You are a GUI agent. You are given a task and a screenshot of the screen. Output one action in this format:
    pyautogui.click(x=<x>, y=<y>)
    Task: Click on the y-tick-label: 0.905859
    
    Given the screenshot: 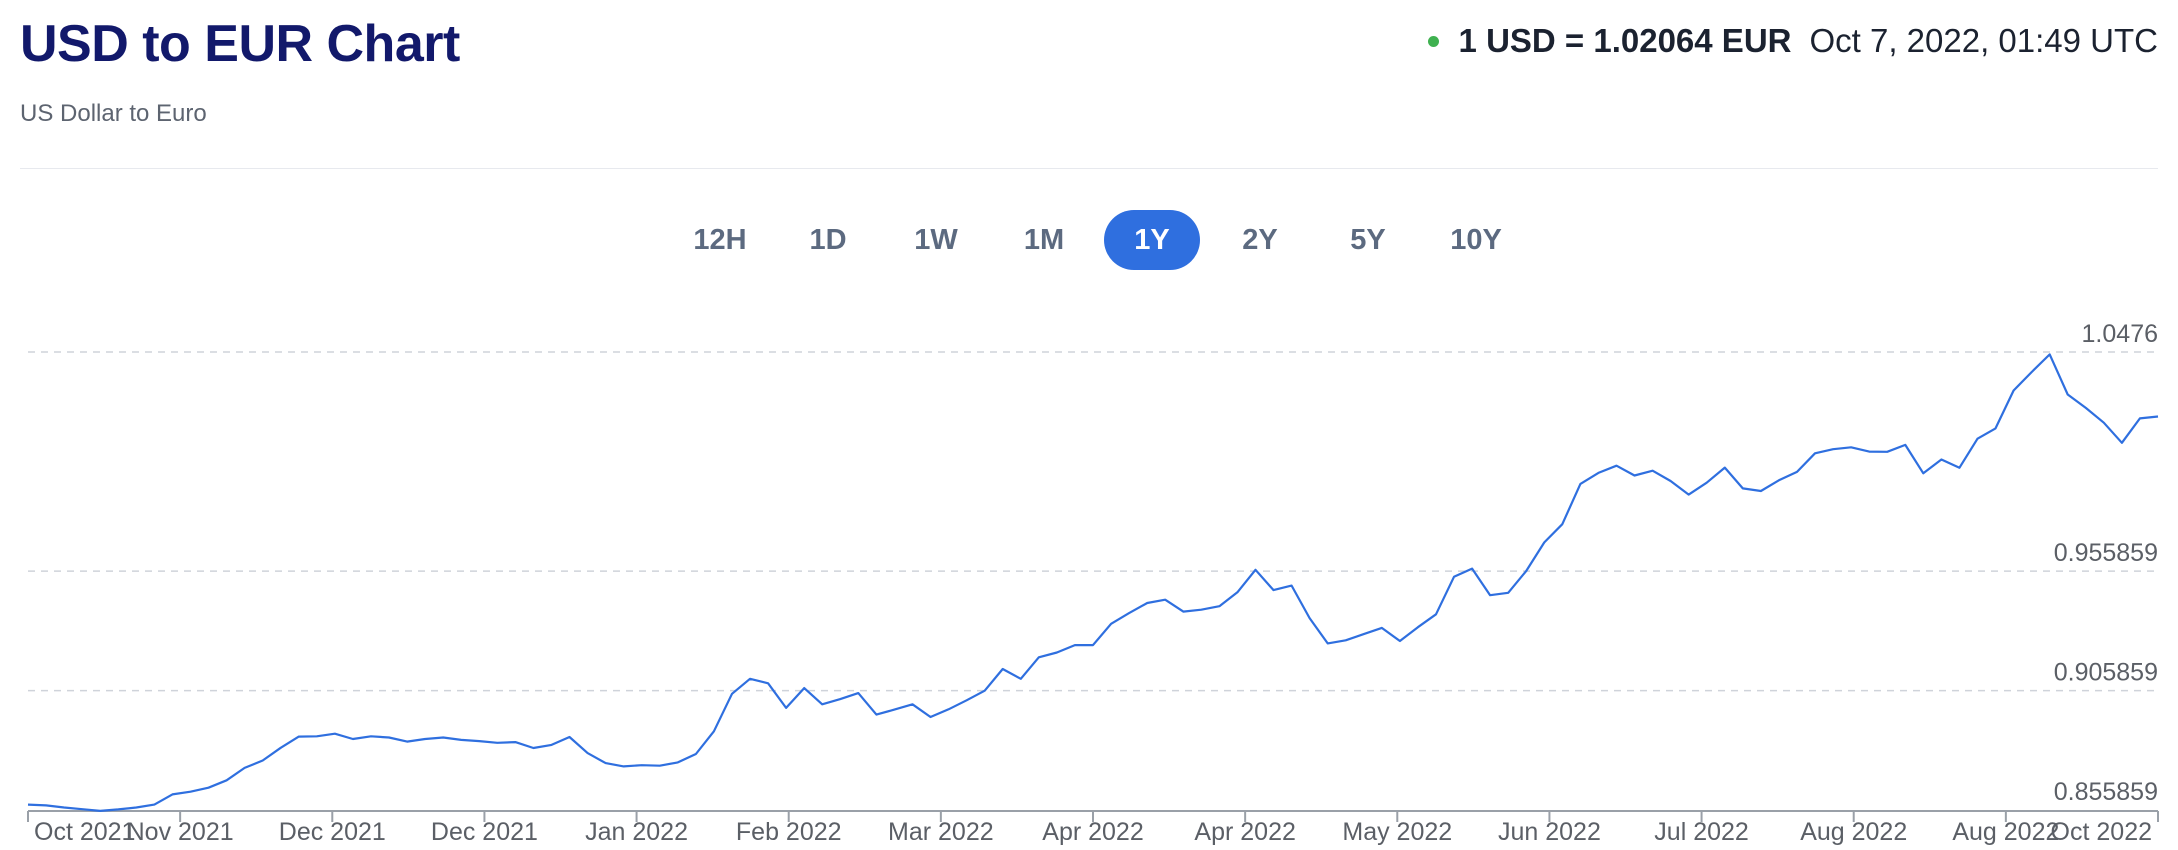 What is the action you would take?
    pyautogui.click(x=2106, y=673)
    